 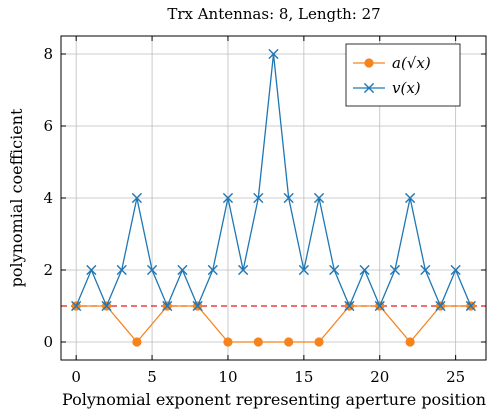 What do you see at coordinates (48, 198) in the screenshot?
I see `y-tick-label: 4` at bounding box center [48, 198].